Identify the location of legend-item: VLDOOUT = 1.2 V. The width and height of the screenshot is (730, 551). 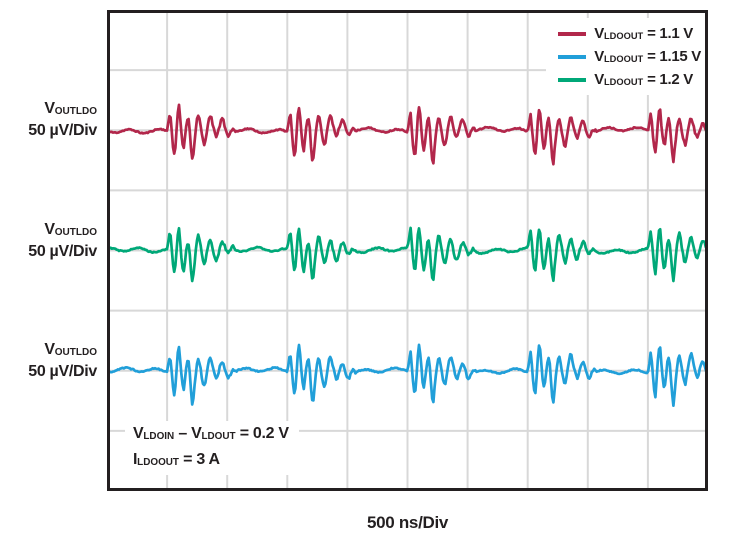
(629, 79).